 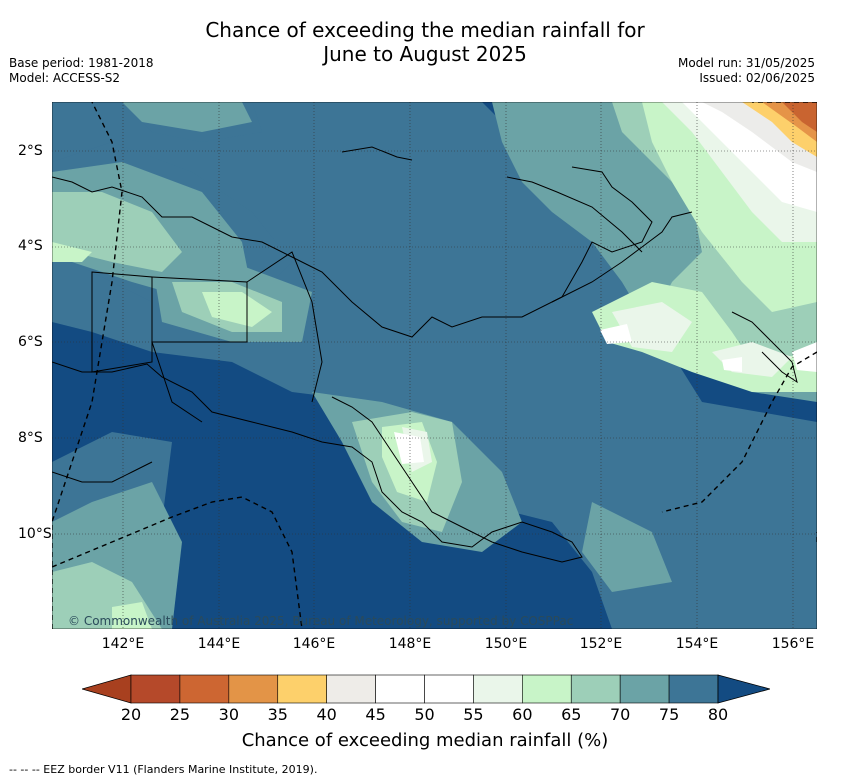 What do you see at coordinates (669, 714) in the screenshot?
I see `colorbar-tick-label: 75` at bounding box center [669, 714].